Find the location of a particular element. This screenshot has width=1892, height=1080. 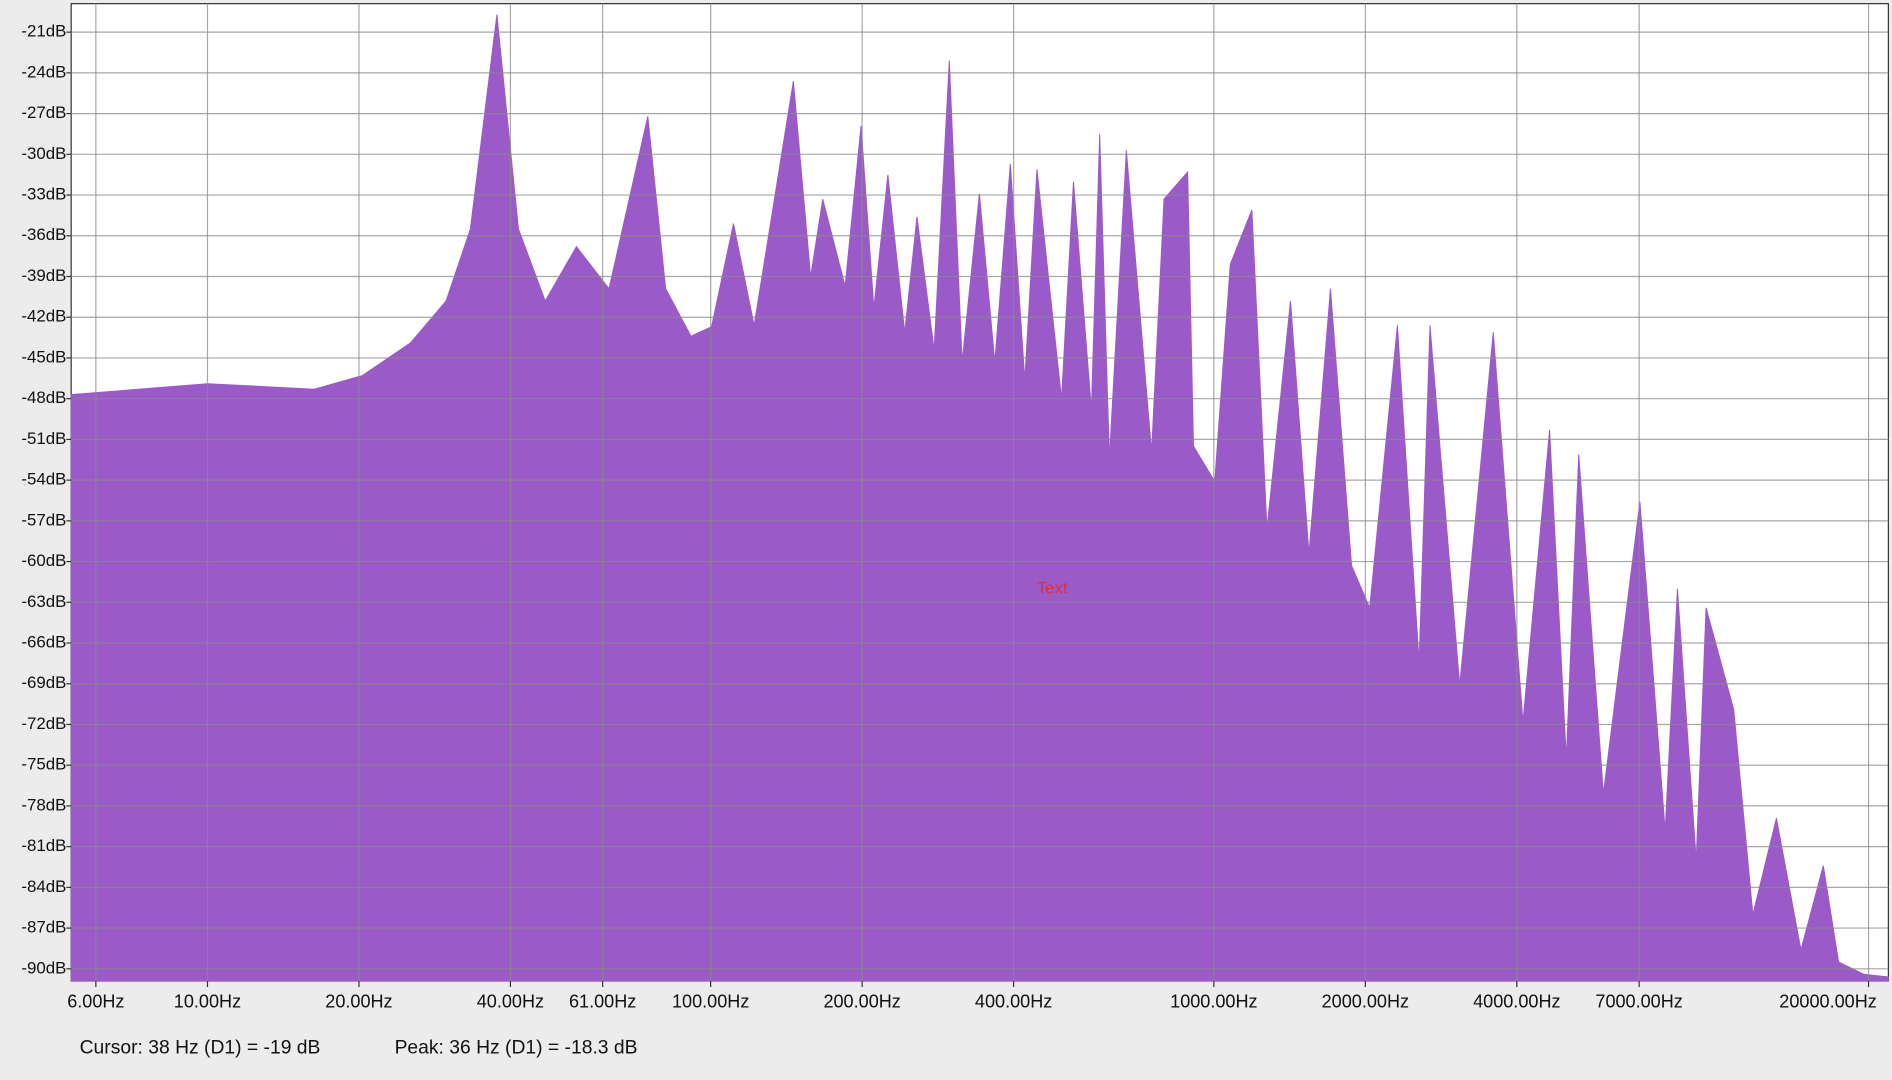

y-tick-label: -42dB is located at coordinates (43, 316).